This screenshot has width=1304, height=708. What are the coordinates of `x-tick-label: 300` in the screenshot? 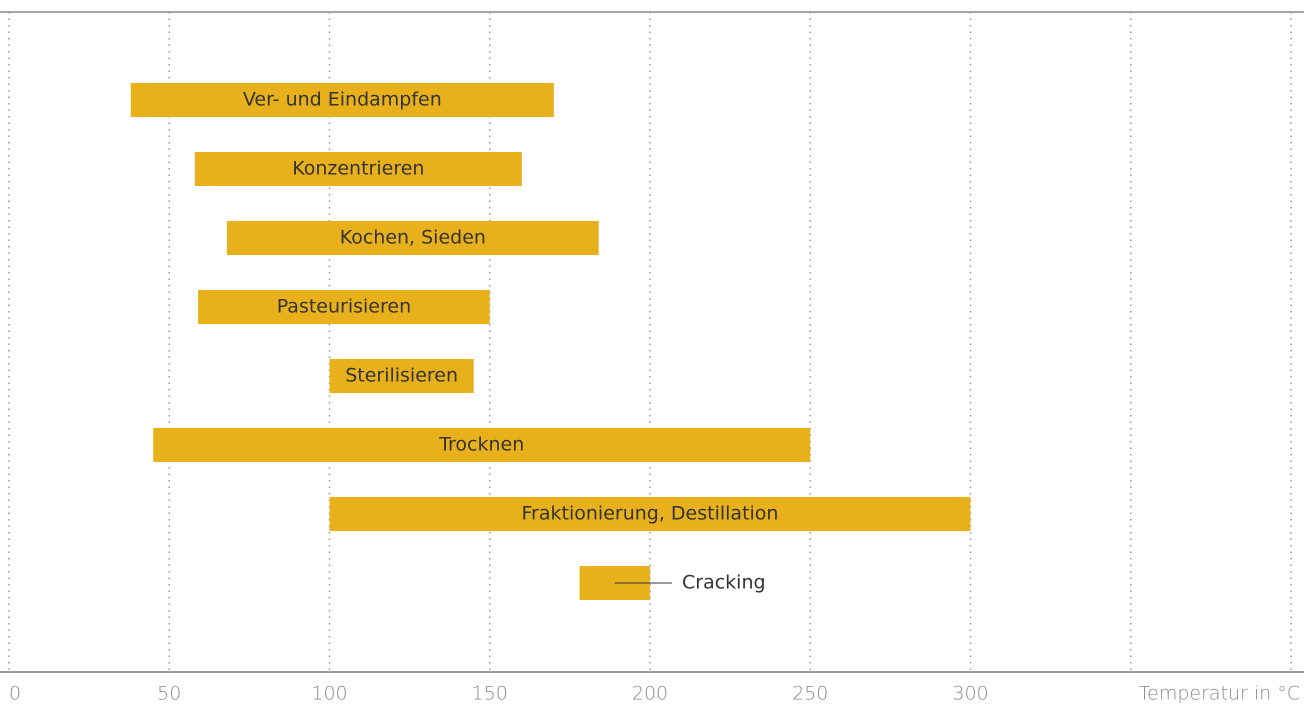 It's located at (970, 694).